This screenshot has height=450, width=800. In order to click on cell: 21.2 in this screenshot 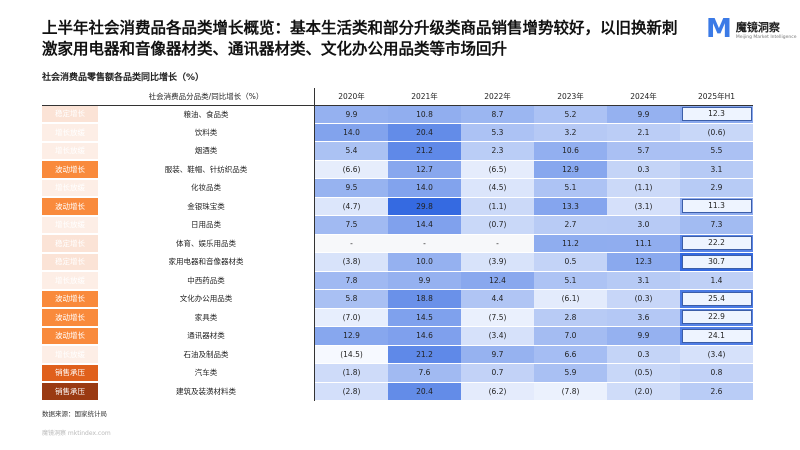, I will do `click(424, 151)`.